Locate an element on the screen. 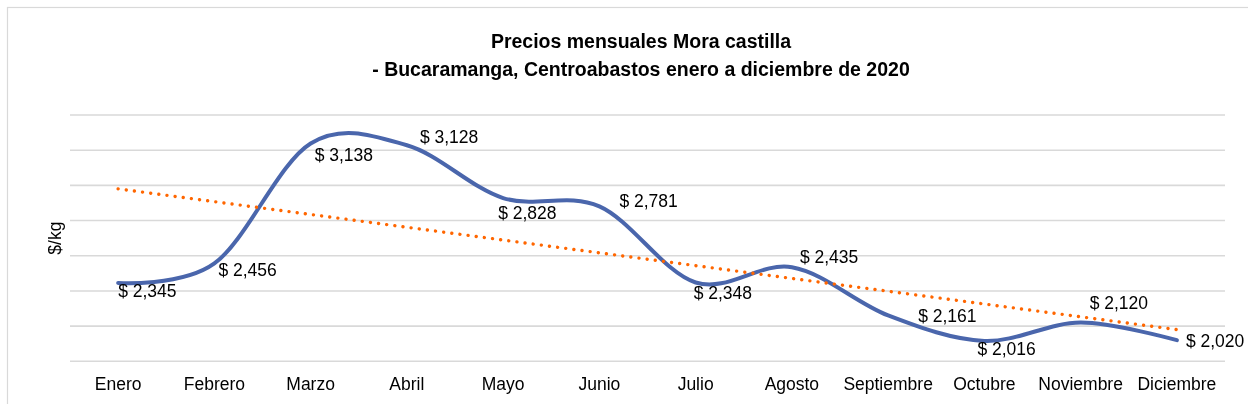  data-label: $ 3,128 is located at coordinates (449, 136).